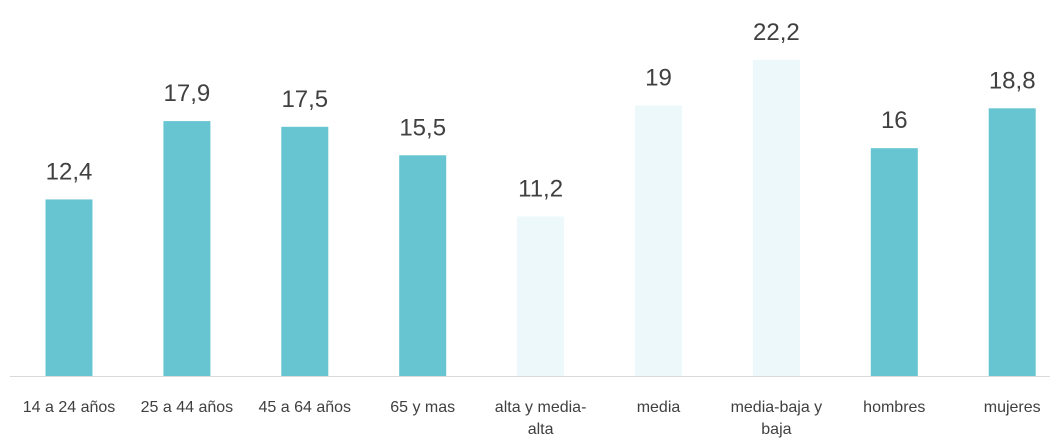 This screenshot has width=1060, height=445. Describe the element at coordinates (540, 189) in the screenshot. I see `value-label: 11,2` at that location.